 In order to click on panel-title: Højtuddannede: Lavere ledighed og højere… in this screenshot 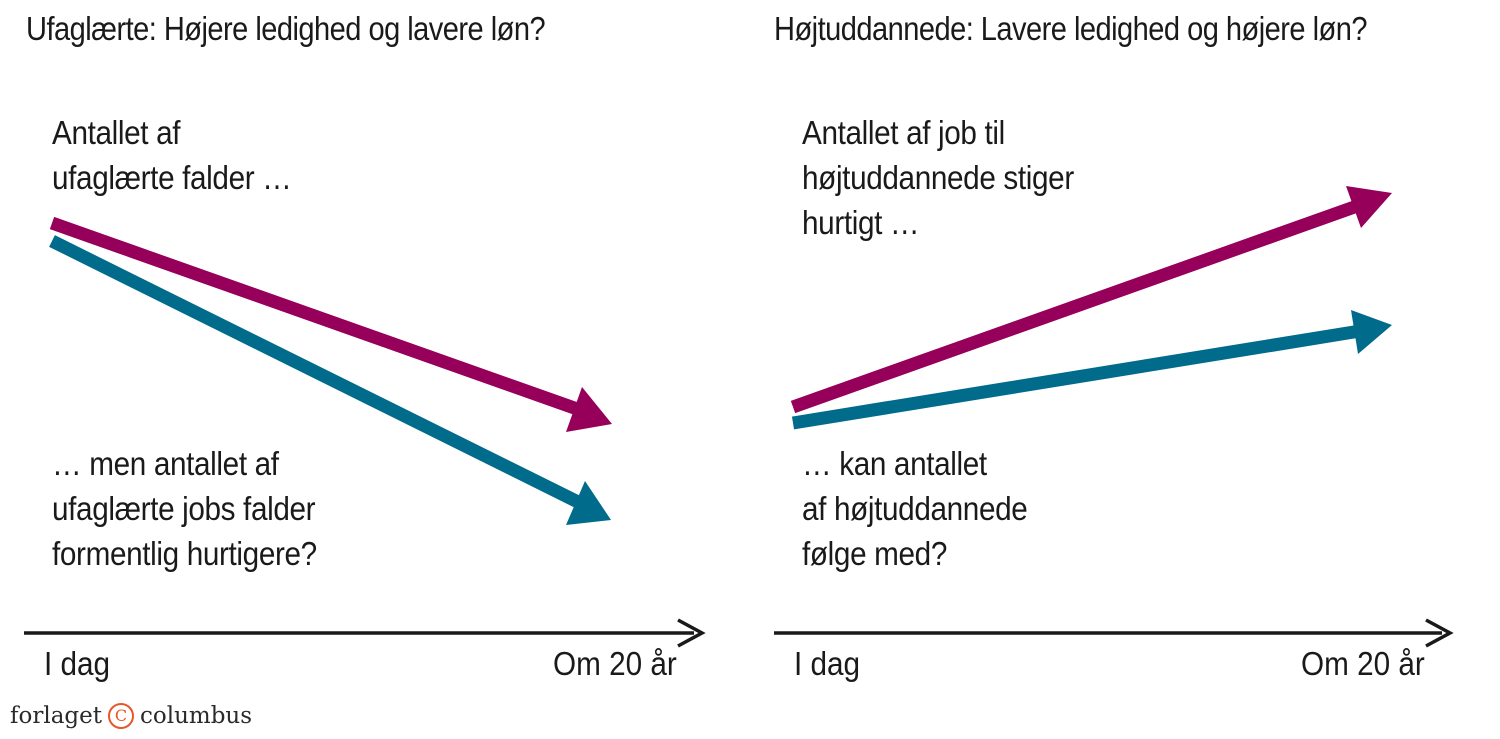, I will do `click(1070, 28)`.